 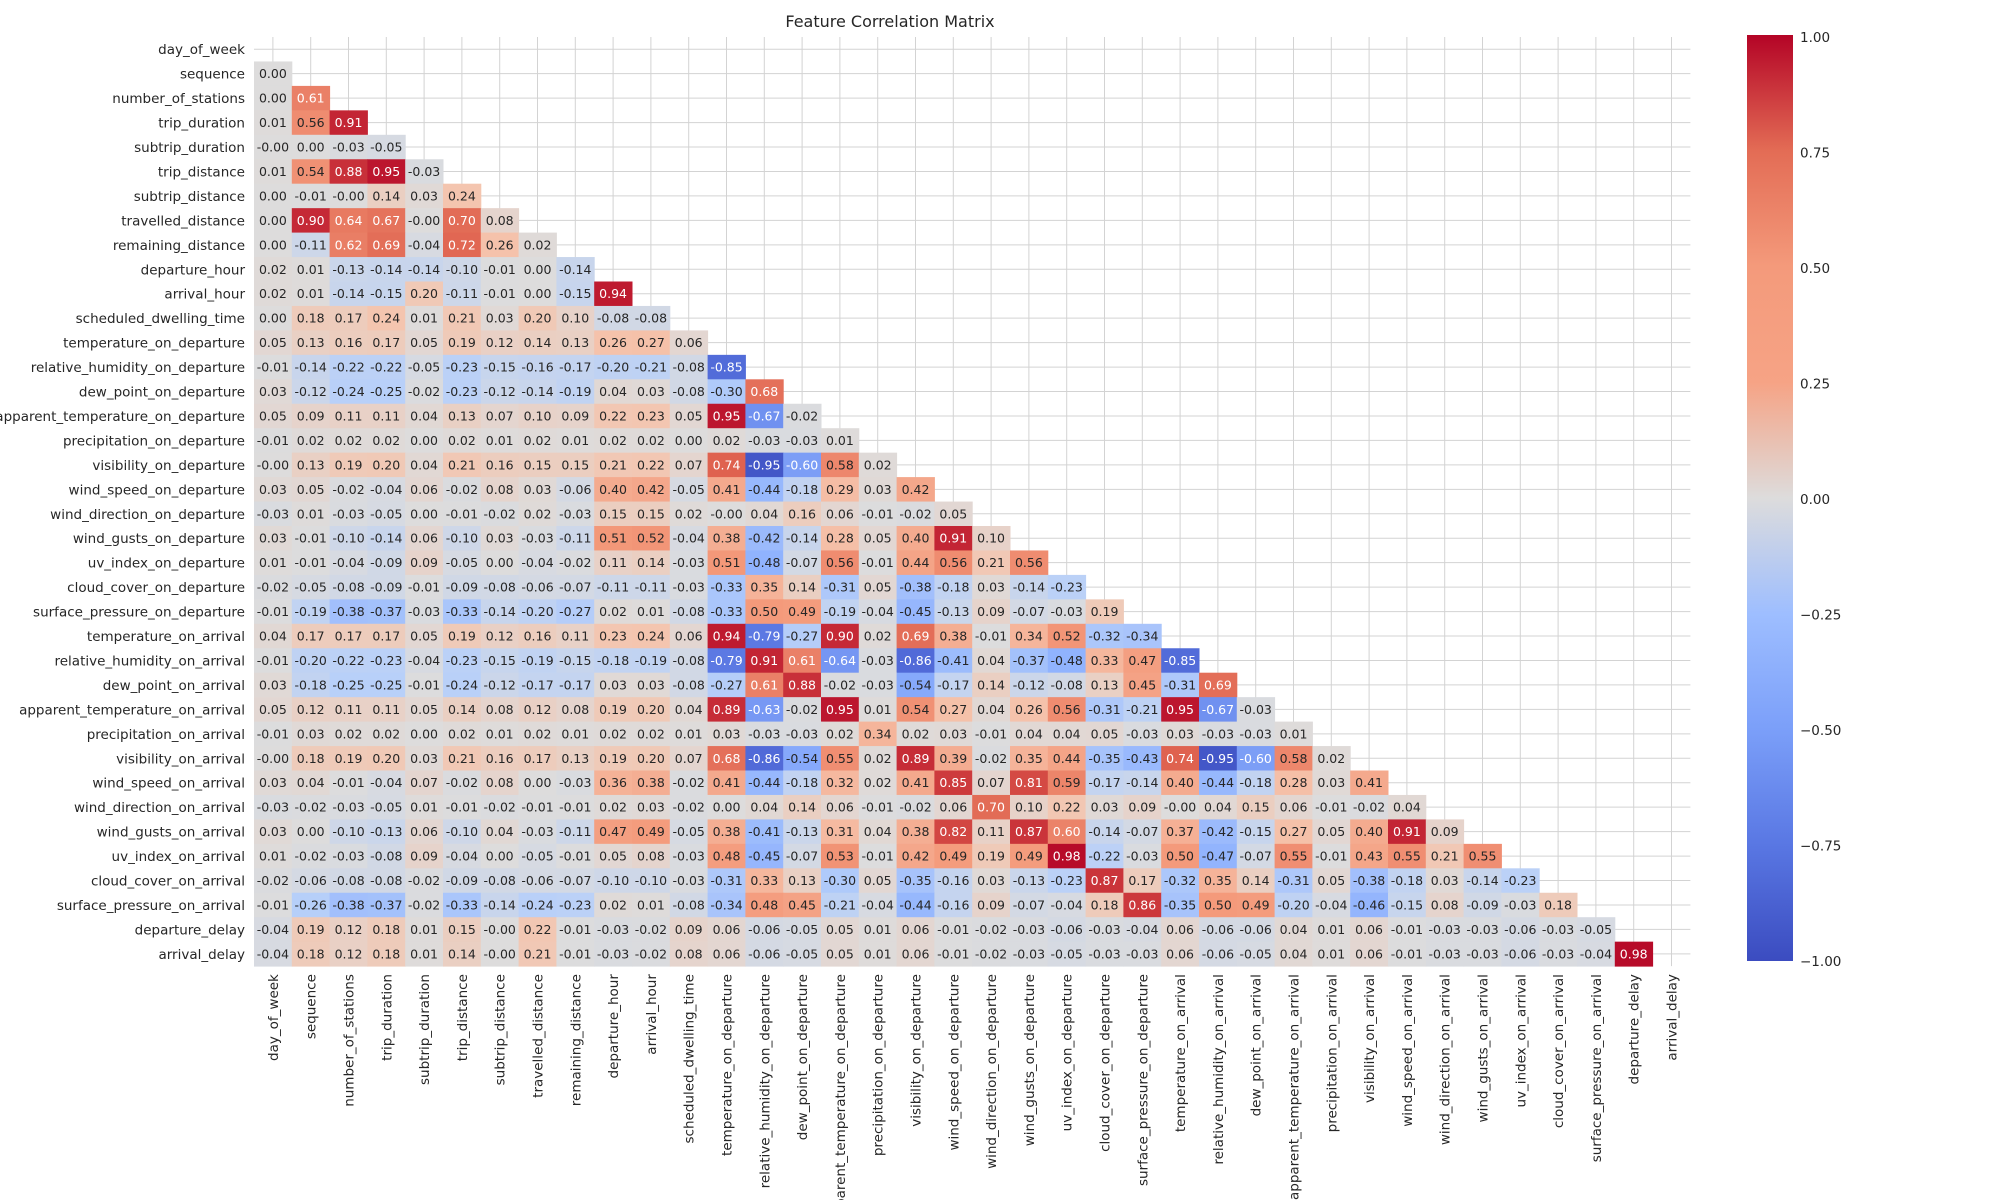 What do you see at coordinates (1068, 1052) in the screenshot?
I see `x-tick-label: uv_index_on_departure` at bounding box center [1068, 1052].